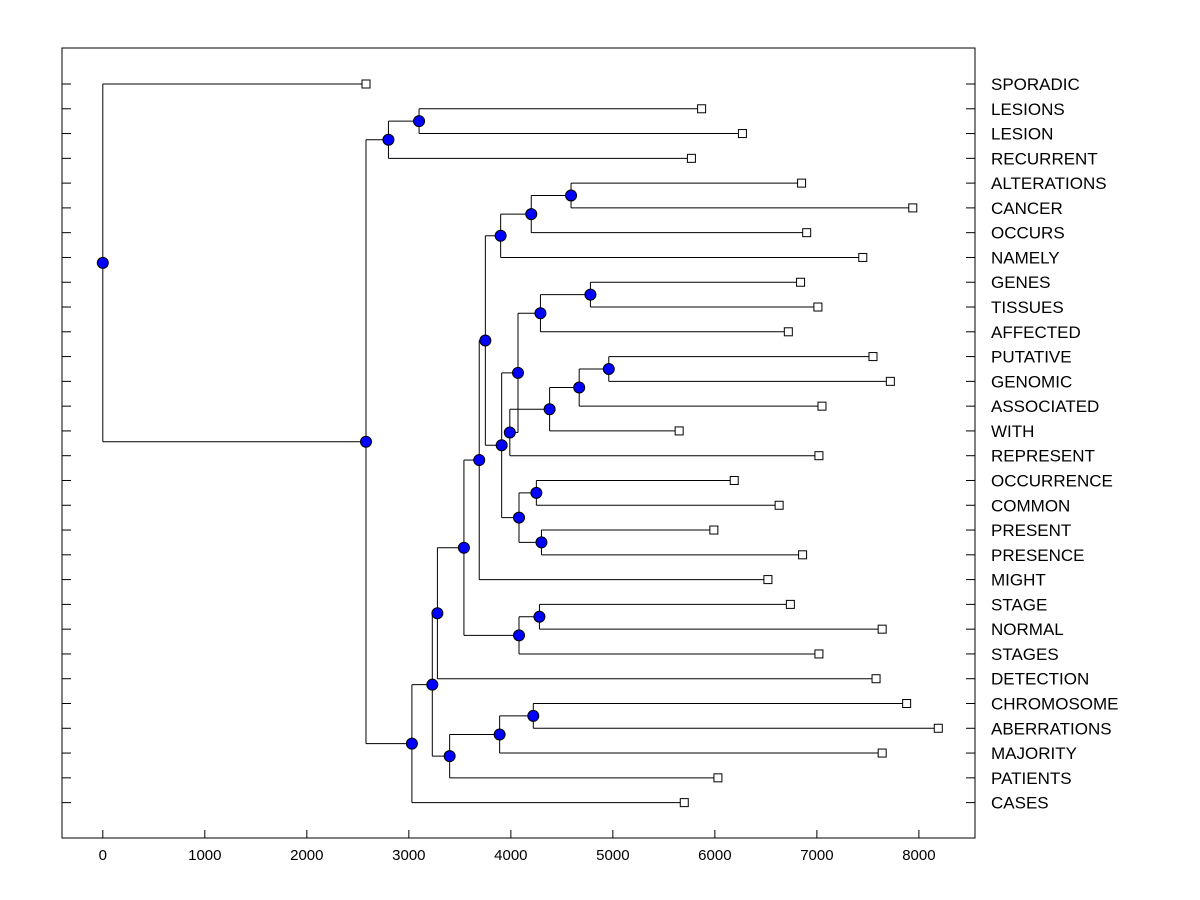 Image resolution: width=1200 pixels, height=900 pixels. Describe the element at coordinates (1012, 431) in the screenshot. I see `leaf-label: WITH` at that location.